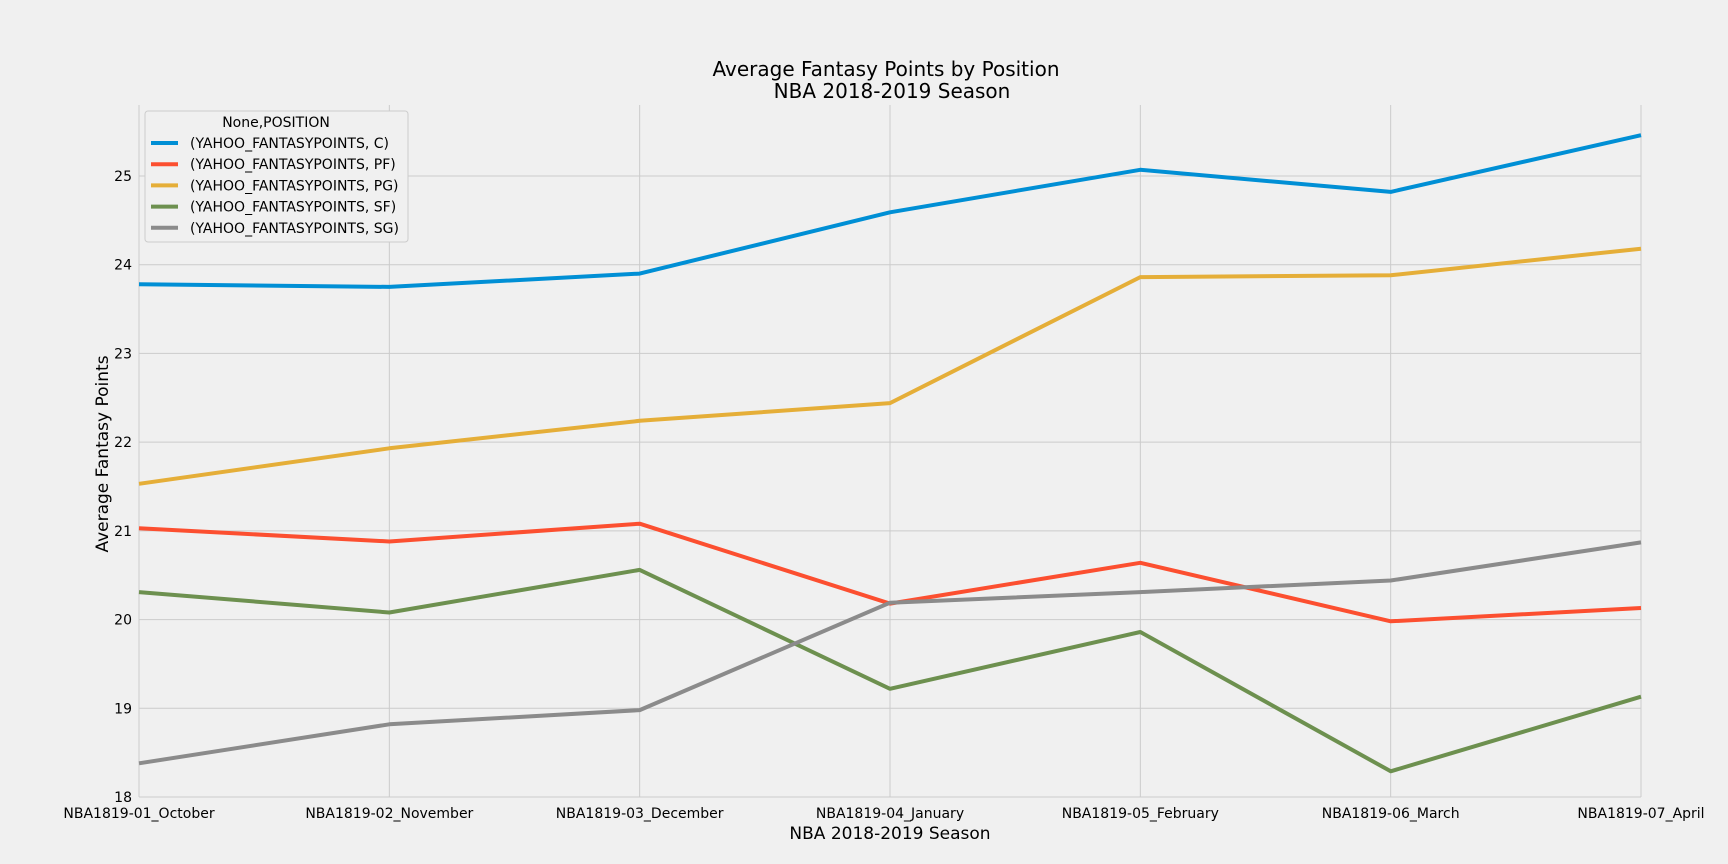  What do you see at coordinates (289, 144) in the screenshot?
I see `legend-label: (YAHOO_FANTASYPOINTS, C)` at bounding box center [289, 144].